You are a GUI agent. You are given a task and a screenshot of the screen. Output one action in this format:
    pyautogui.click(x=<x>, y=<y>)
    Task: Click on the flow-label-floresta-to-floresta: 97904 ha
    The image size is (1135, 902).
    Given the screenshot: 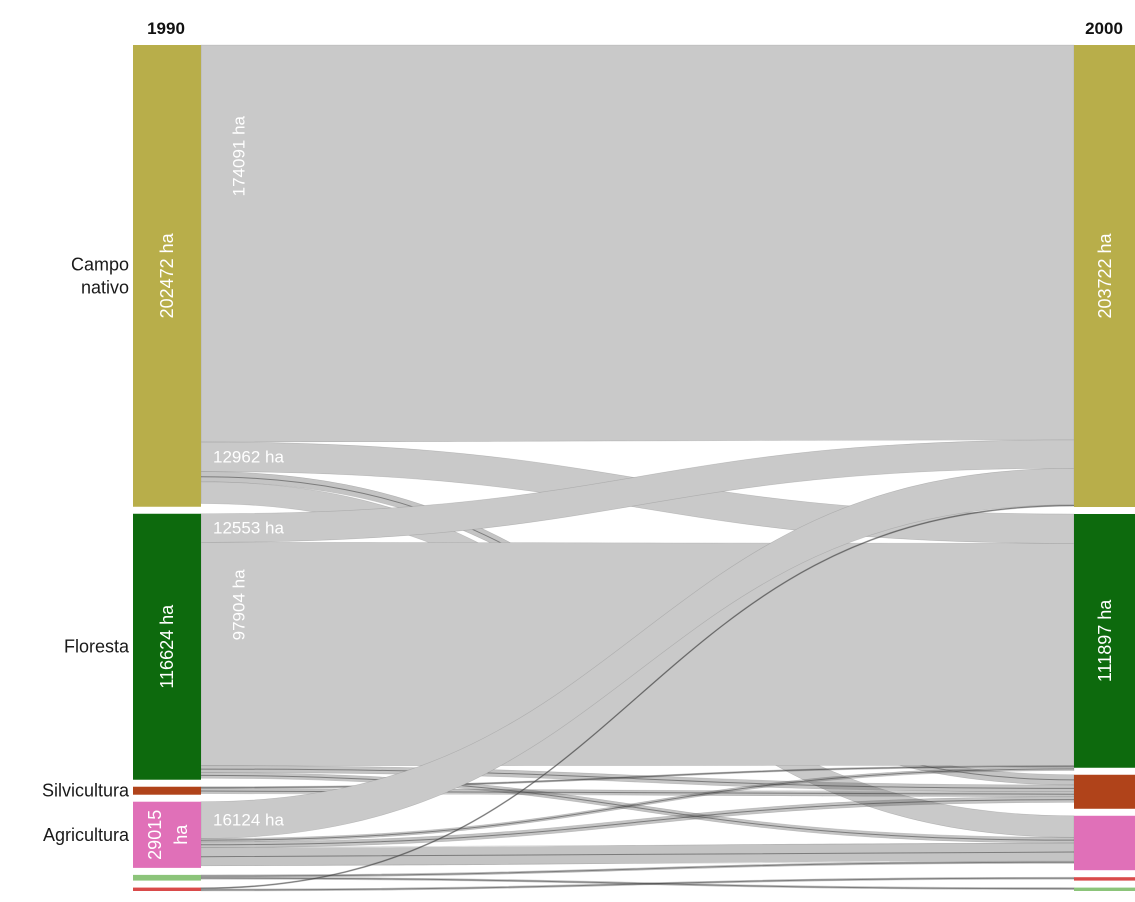 What is the action you would take?
    pyautogui.click(x=239, y=604)
    